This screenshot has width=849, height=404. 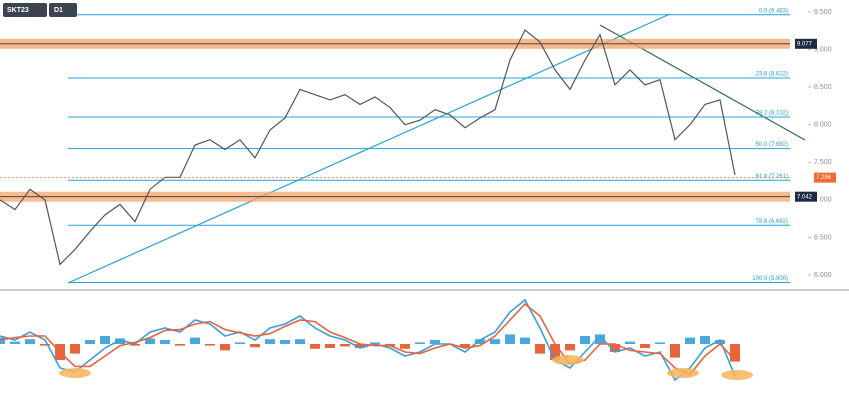 What do you see at coordinates (772, 145) in the screenshot?
I see `fib-label: 50.0 (7.682)` at bounding box center [772, 145].